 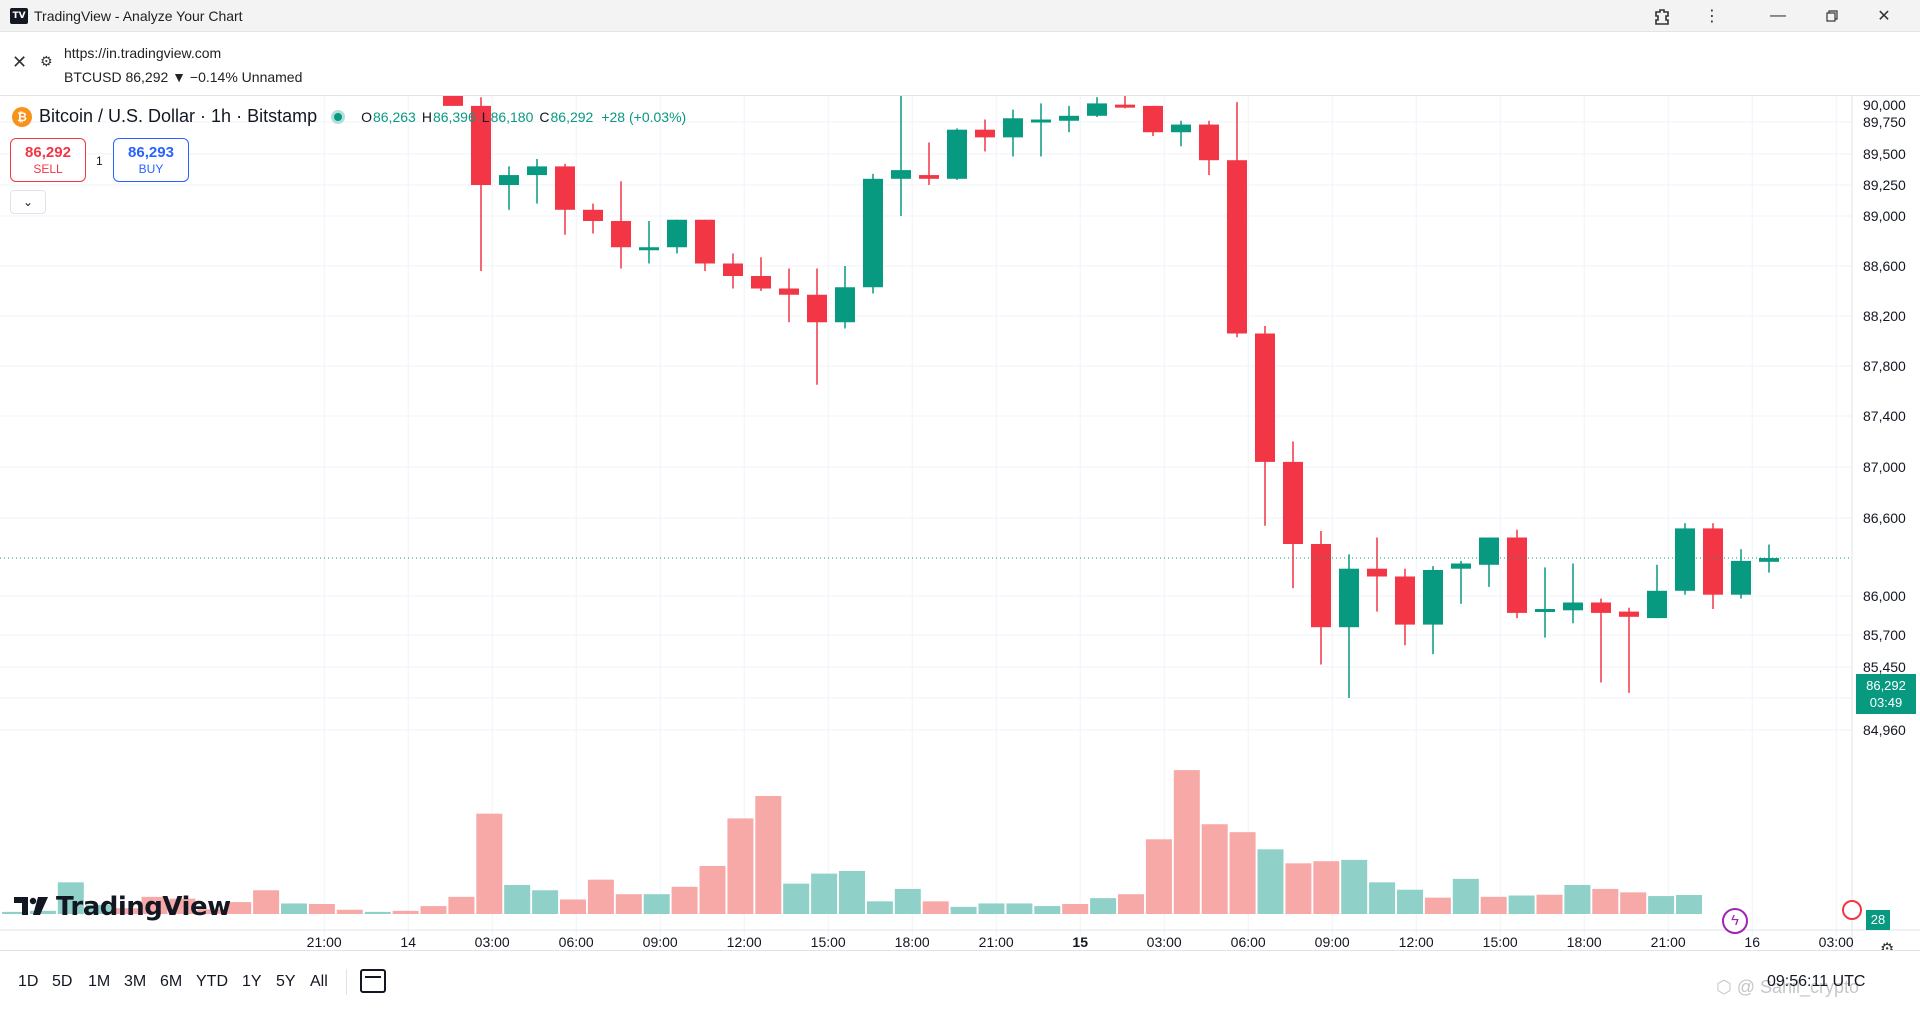 I want to click on maximize-button, so click(x=1832, y=16).